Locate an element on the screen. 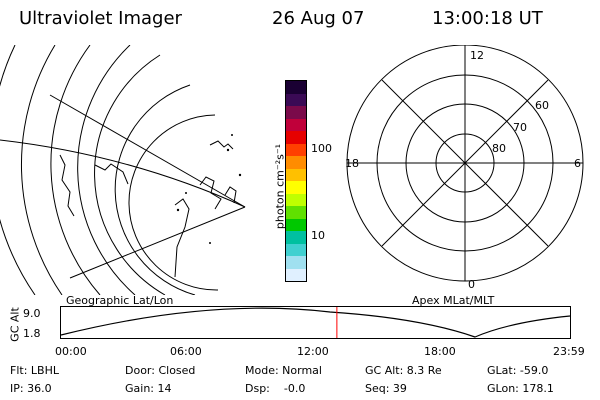 Image resolution: width=600 pixels, height=400 pixels. colorbar-tick-100: 100 is located at coordinates (321, 148).